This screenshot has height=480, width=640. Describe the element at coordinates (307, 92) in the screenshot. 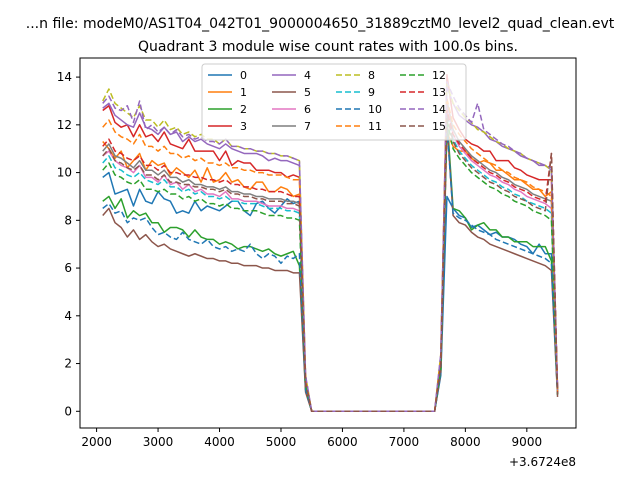

I see `legend-label-5: 5` at that location.